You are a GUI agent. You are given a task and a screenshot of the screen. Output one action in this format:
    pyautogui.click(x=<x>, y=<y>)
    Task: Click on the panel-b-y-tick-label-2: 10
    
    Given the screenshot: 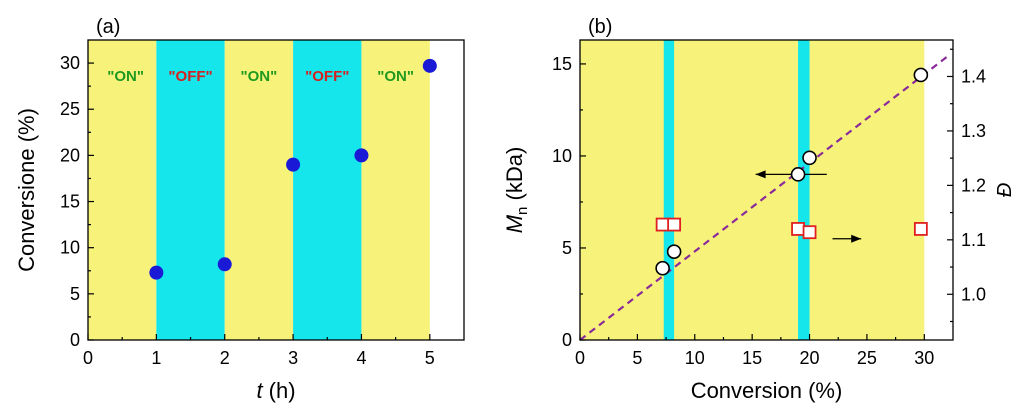 What is the action you would take?
    pyautogui.click(x=562, y=156)
    